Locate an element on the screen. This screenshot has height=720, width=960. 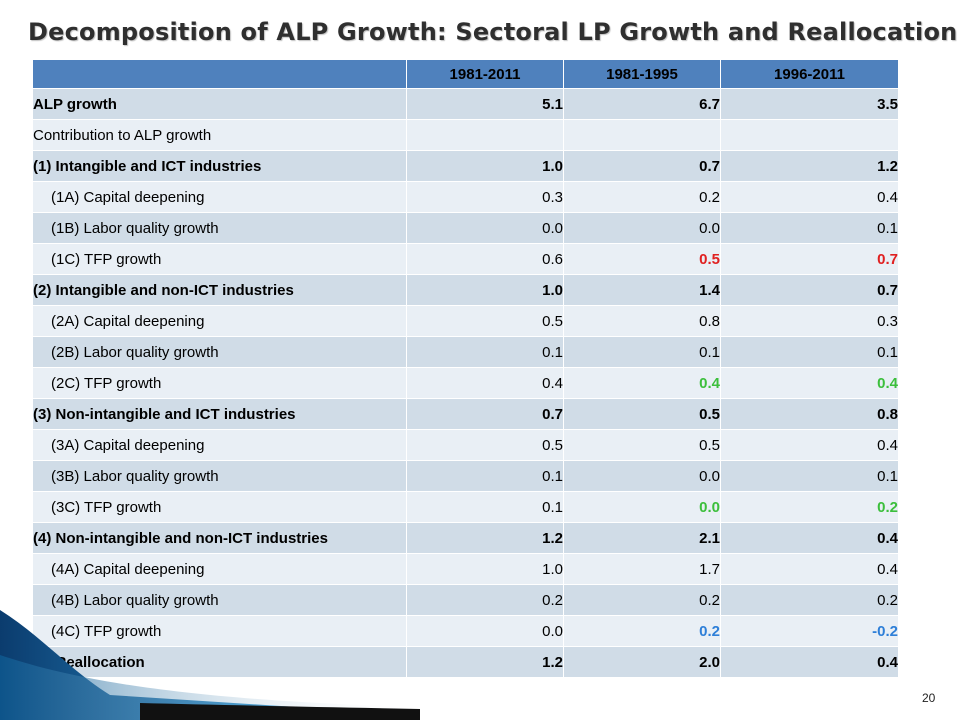
header-row: 1981-2011 1981-1995 1996-2011 is located at coordinates (465, 74).